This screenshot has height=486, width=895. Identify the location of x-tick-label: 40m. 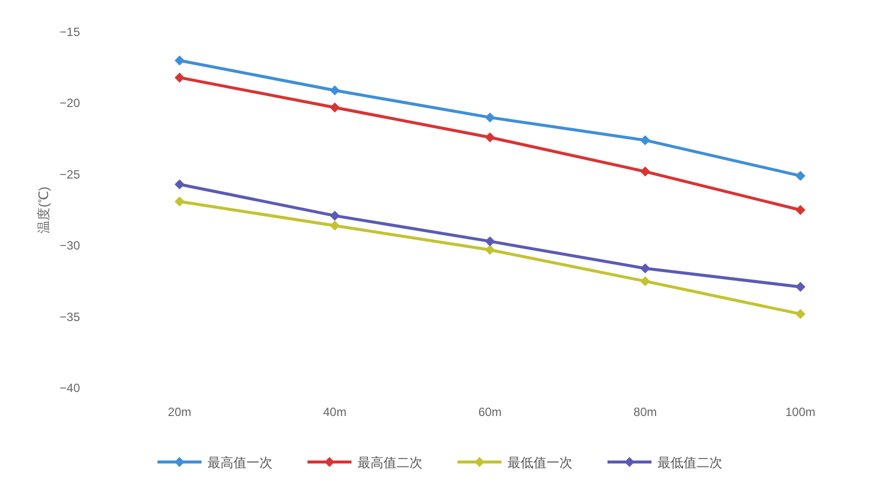
(334, 412).